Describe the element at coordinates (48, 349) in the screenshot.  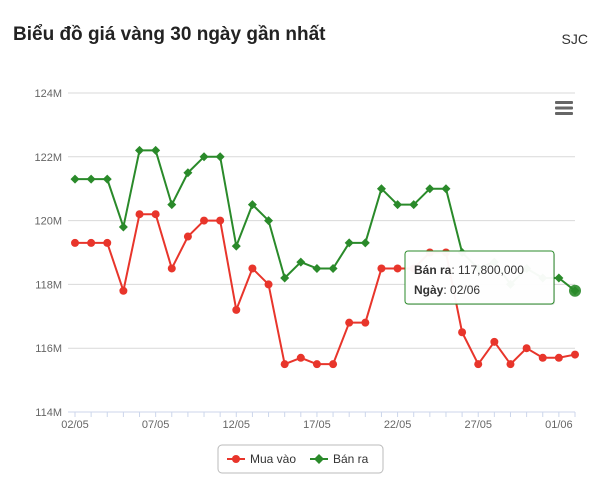
I see `y-tick-label: 116M` at that location.